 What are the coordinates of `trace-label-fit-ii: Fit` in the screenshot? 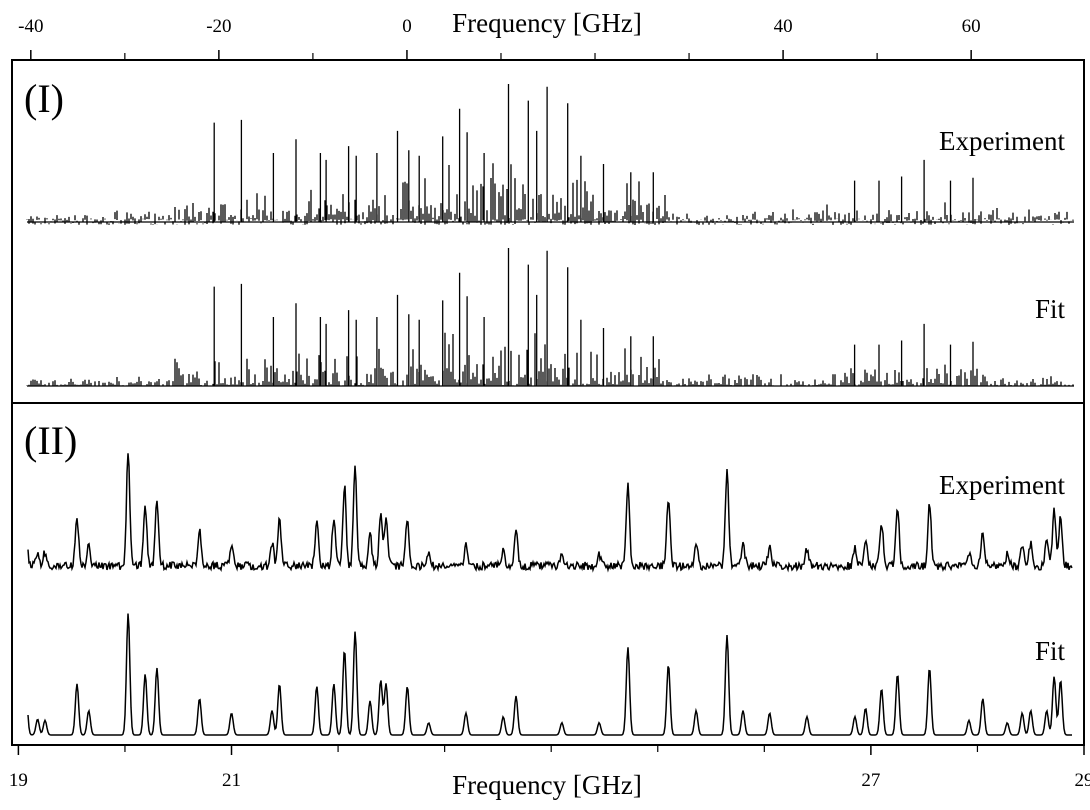 It's located at (1050, 651).